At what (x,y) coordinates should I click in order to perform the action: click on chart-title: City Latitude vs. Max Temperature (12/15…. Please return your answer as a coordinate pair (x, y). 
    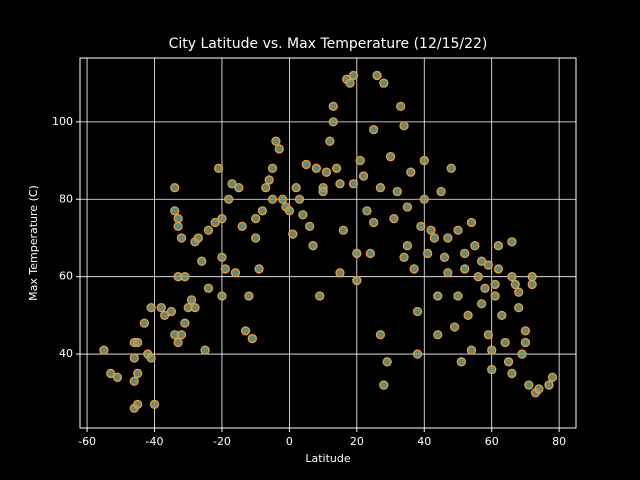
    Looking at the image, I should click on (328, 44).